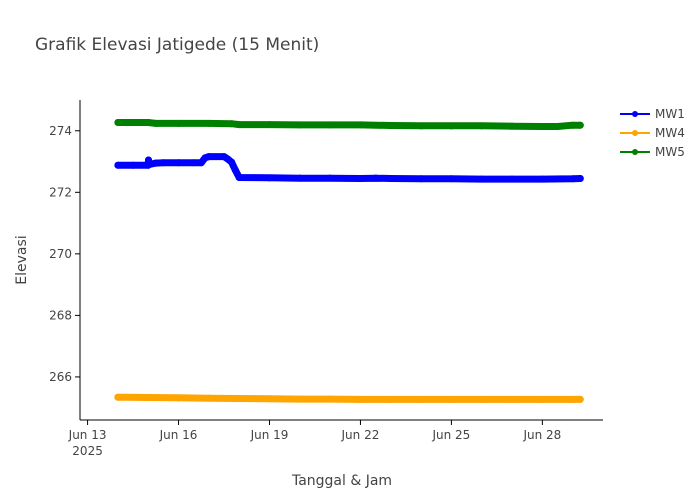 The width and height of the screenshot is (700, 500). I want to click on legend-label: MW1, so click(670, 114).